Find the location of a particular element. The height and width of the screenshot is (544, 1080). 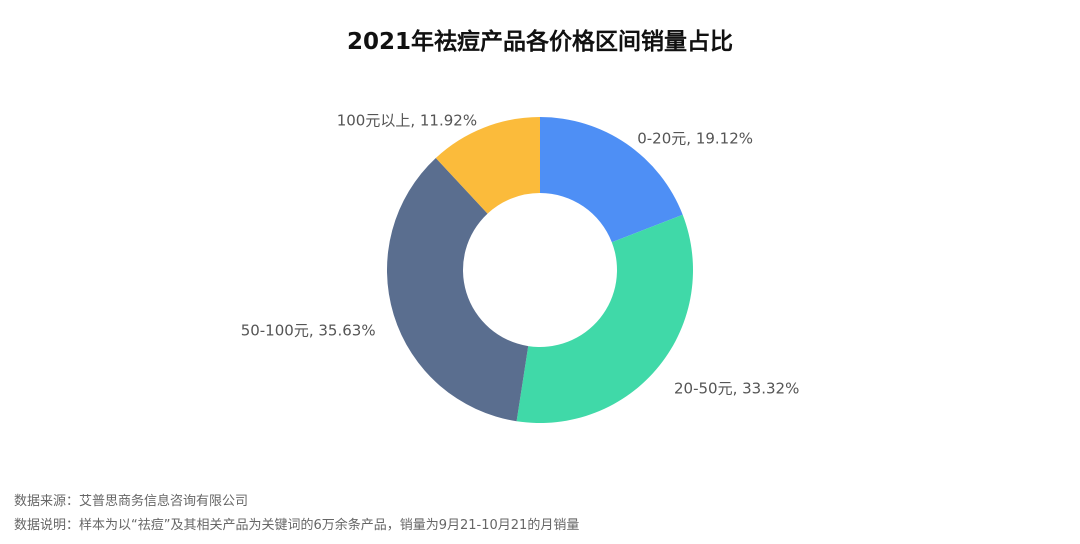

slice-label: 50-100元35.63% is located at coordinates (308, 330).